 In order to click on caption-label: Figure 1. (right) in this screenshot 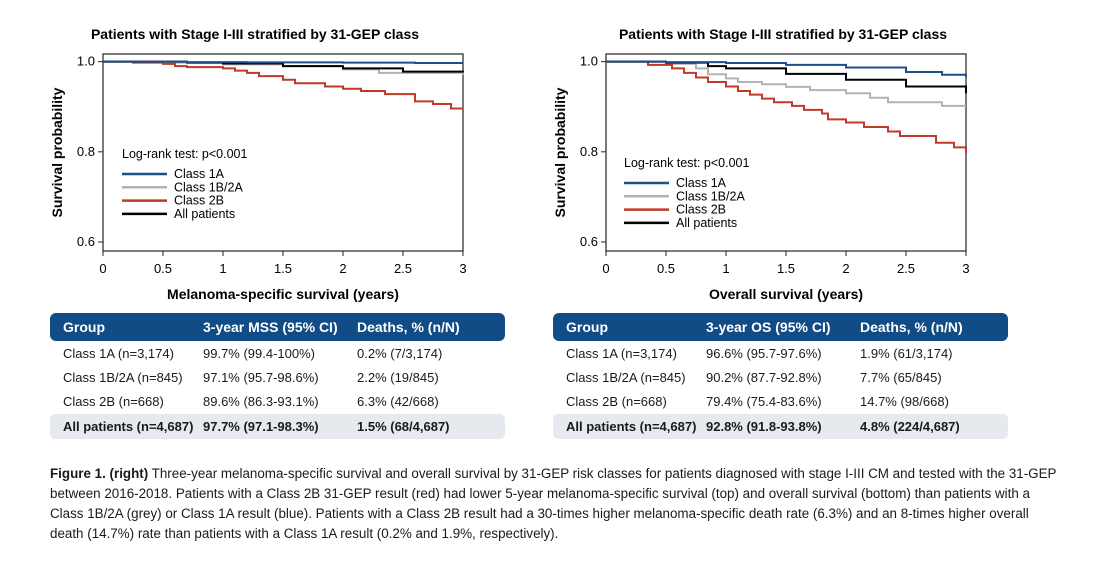, I will do `click(99, 473)`.